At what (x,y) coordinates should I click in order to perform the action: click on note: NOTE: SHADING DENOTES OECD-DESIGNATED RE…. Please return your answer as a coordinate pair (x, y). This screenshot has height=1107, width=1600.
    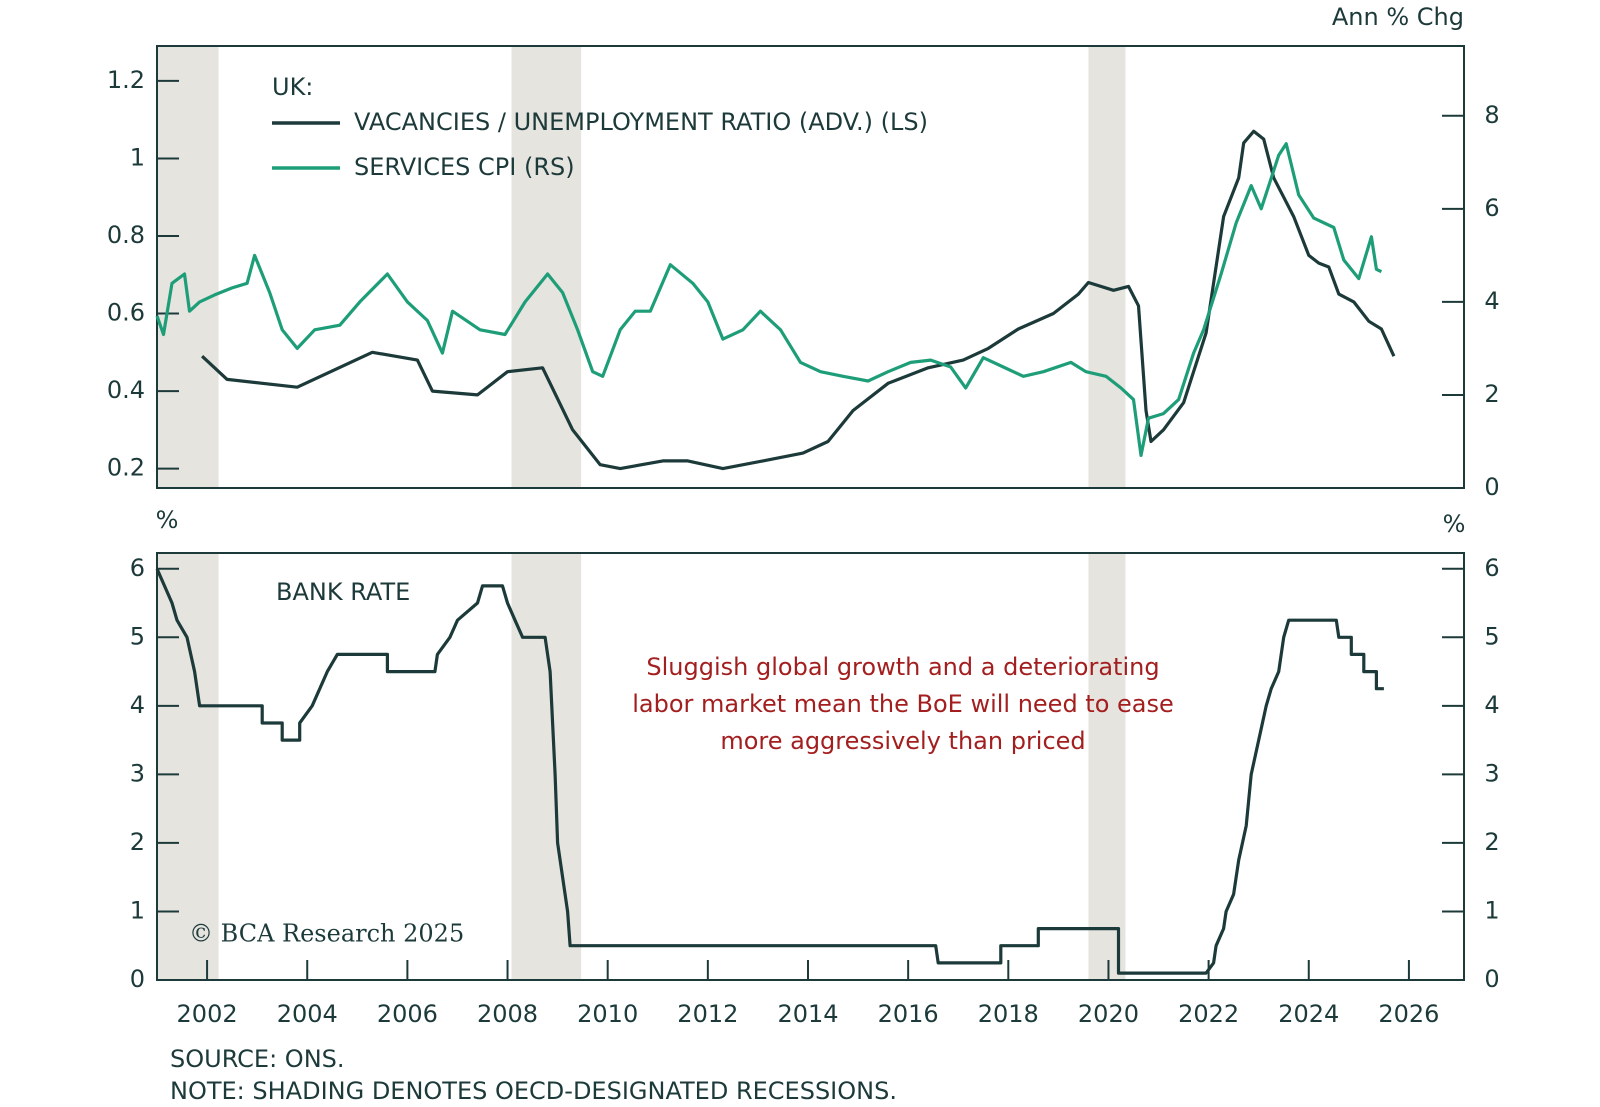
    Looking at the image, I should click on (533, 1091).